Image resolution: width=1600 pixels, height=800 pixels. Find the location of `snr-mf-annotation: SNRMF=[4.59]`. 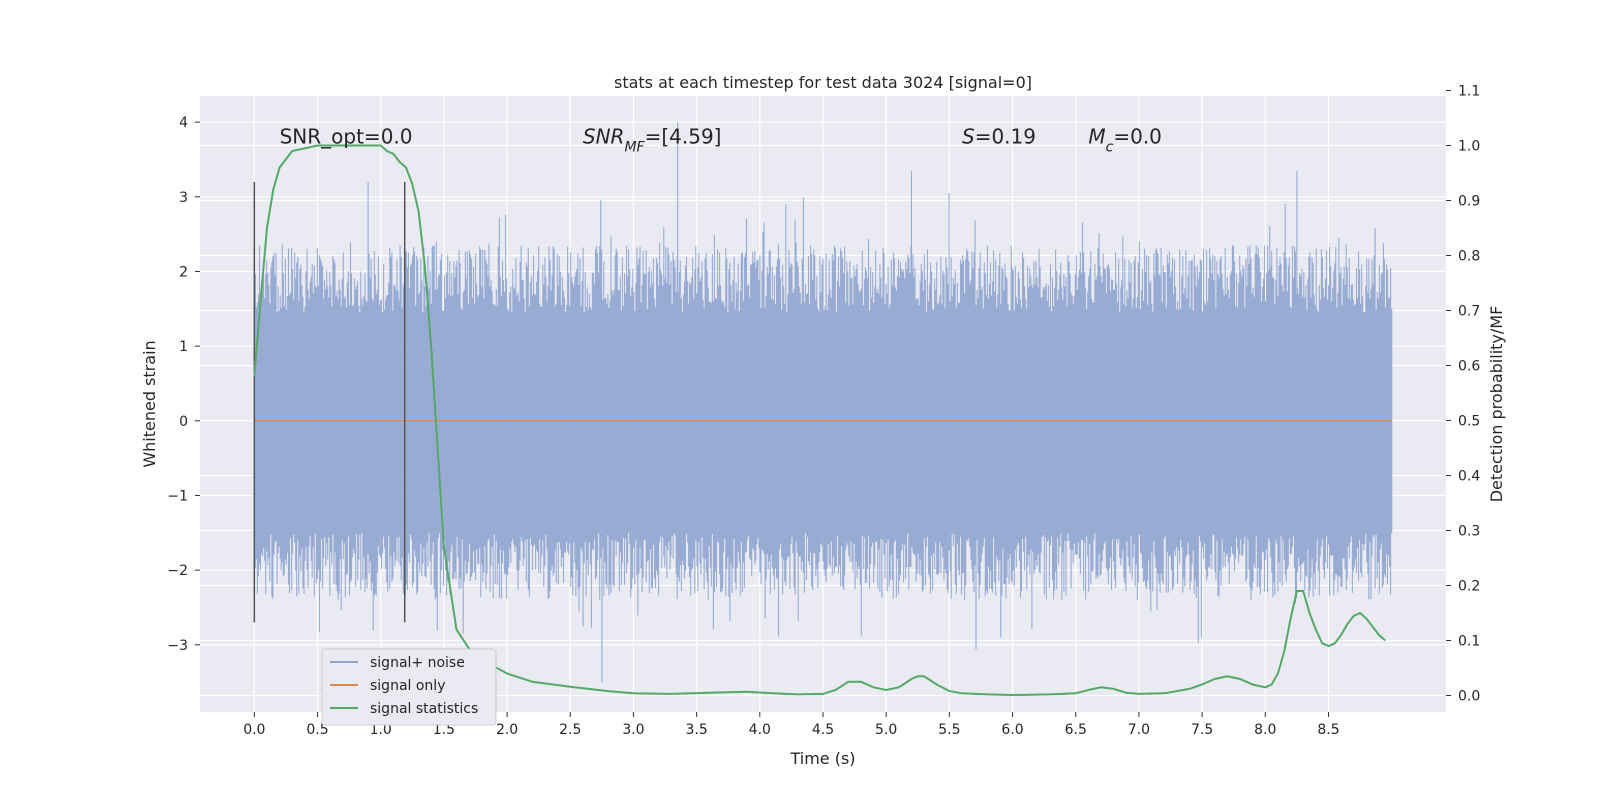

snr-mf-annotation: SNRMF=[4.59] is located at coordinates (652, 140).